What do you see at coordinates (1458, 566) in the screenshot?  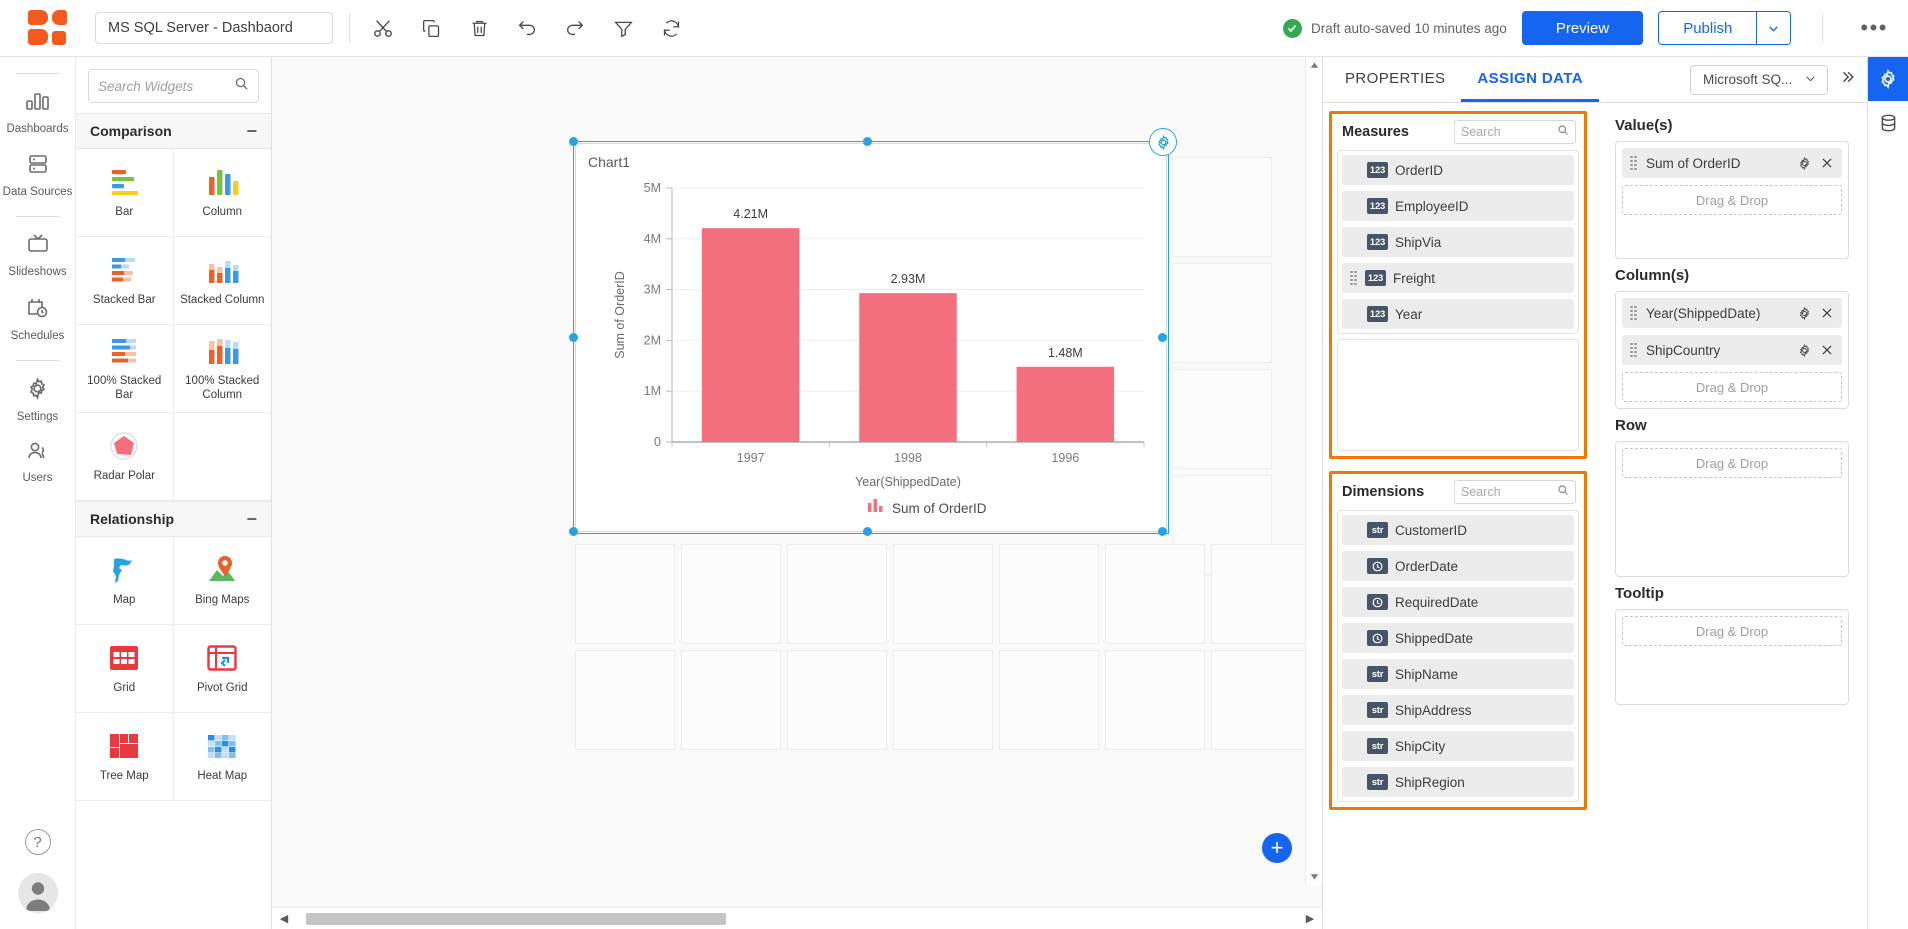 I see `dimension-field-orderdate: OrderDate` at bounding box center [1458, 566].